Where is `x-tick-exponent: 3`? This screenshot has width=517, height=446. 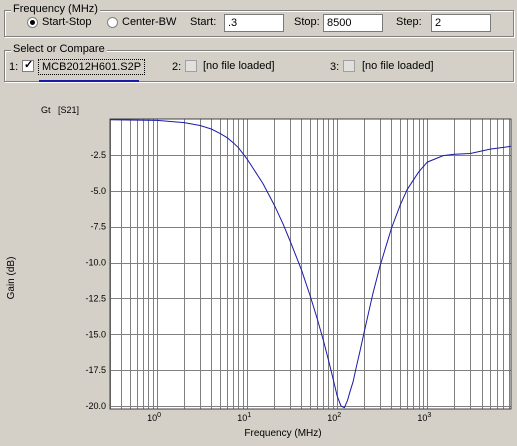 x-tick-exponent: 3 is located at coordinates (429, 415).